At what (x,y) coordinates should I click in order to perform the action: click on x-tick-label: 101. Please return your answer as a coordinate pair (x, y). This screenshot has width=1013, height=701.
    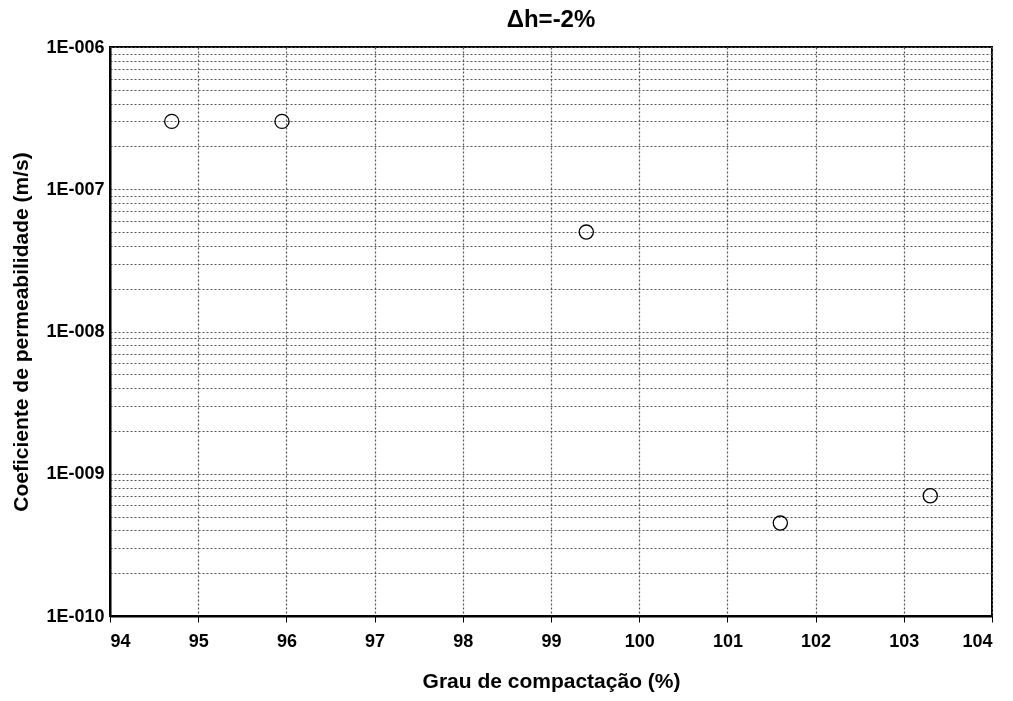
    Looking at the image, I should click on (727, 640).